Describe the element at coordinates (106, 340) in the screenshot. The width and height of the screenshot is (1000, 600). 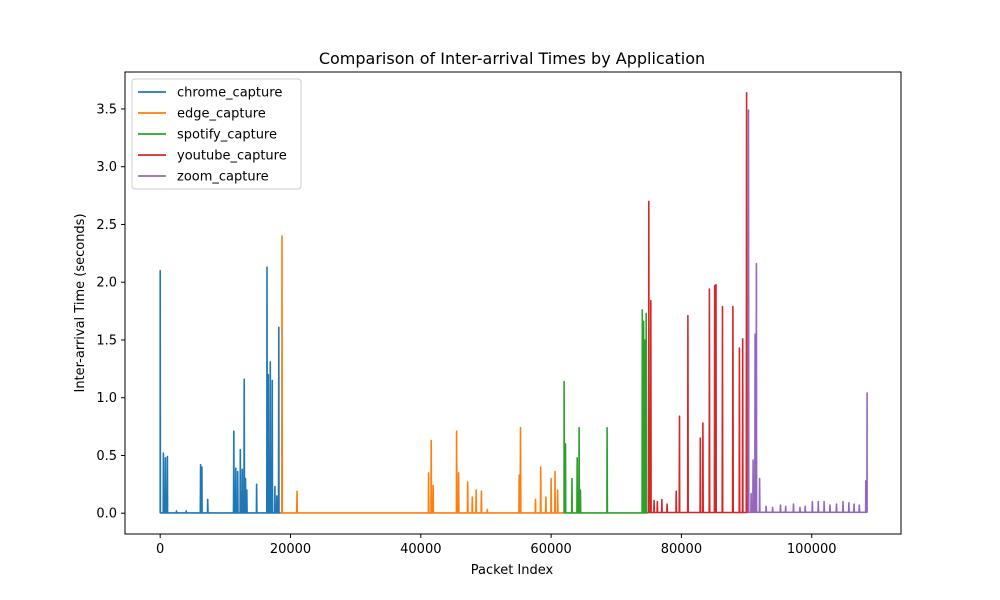
I see `y-tick-label: 1.5` at that location.